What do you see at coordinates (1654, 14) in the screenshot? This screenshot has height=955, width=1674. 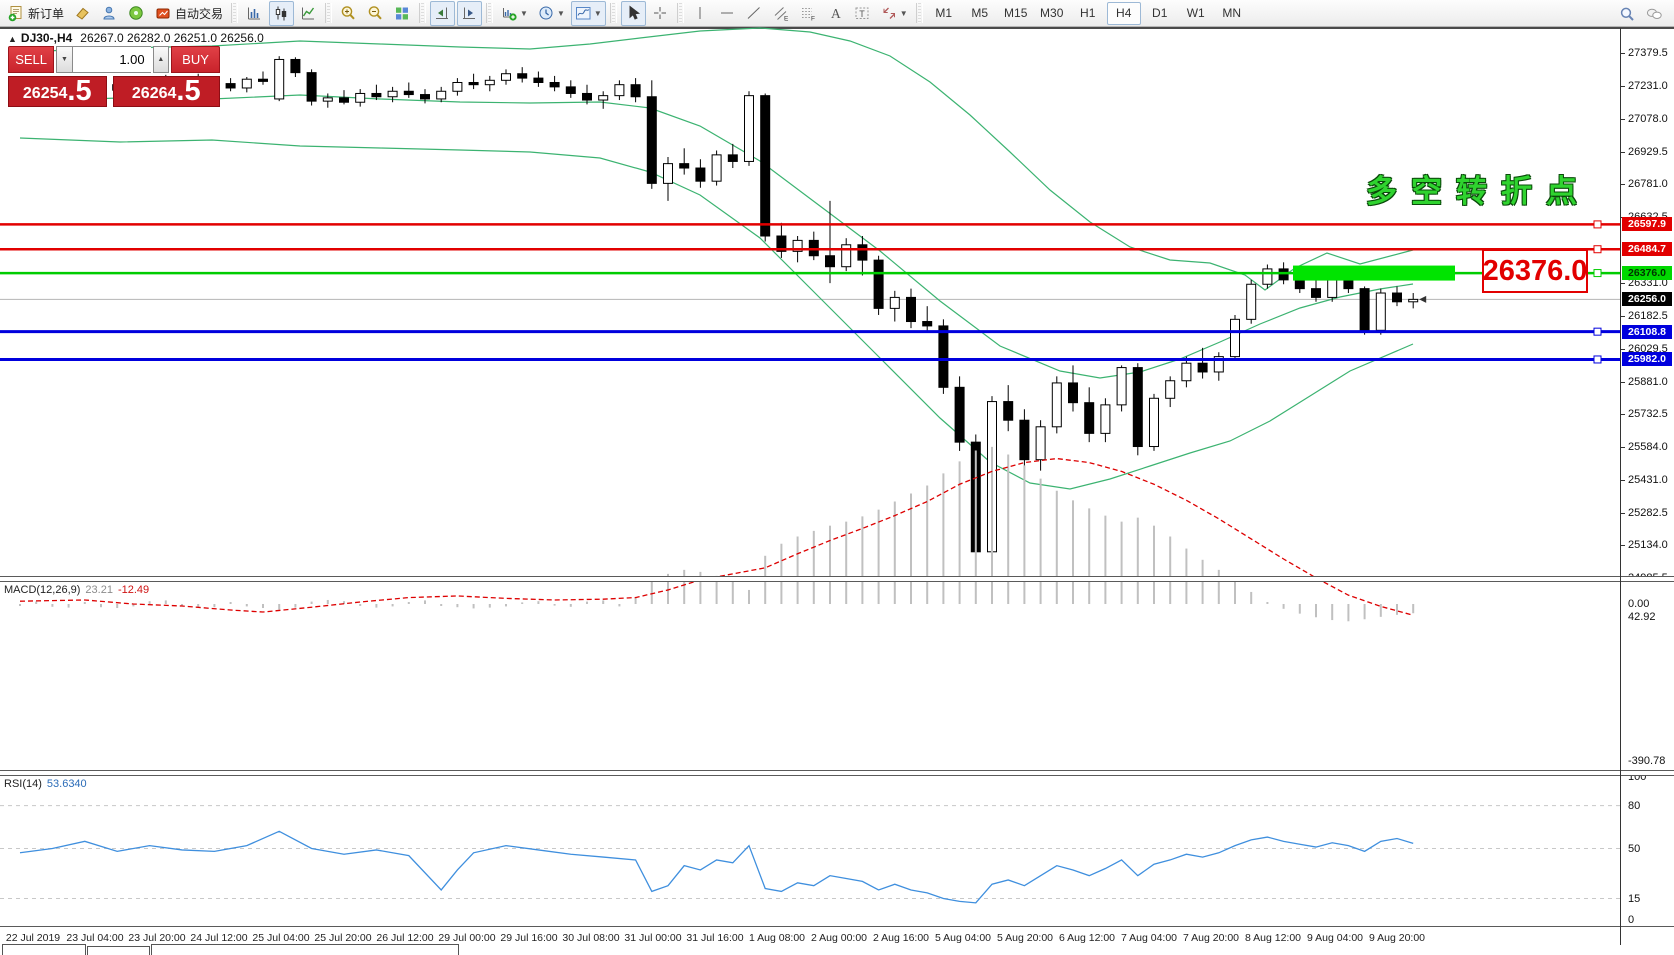 I see `chat-button` at bounding box center [1654, 14].